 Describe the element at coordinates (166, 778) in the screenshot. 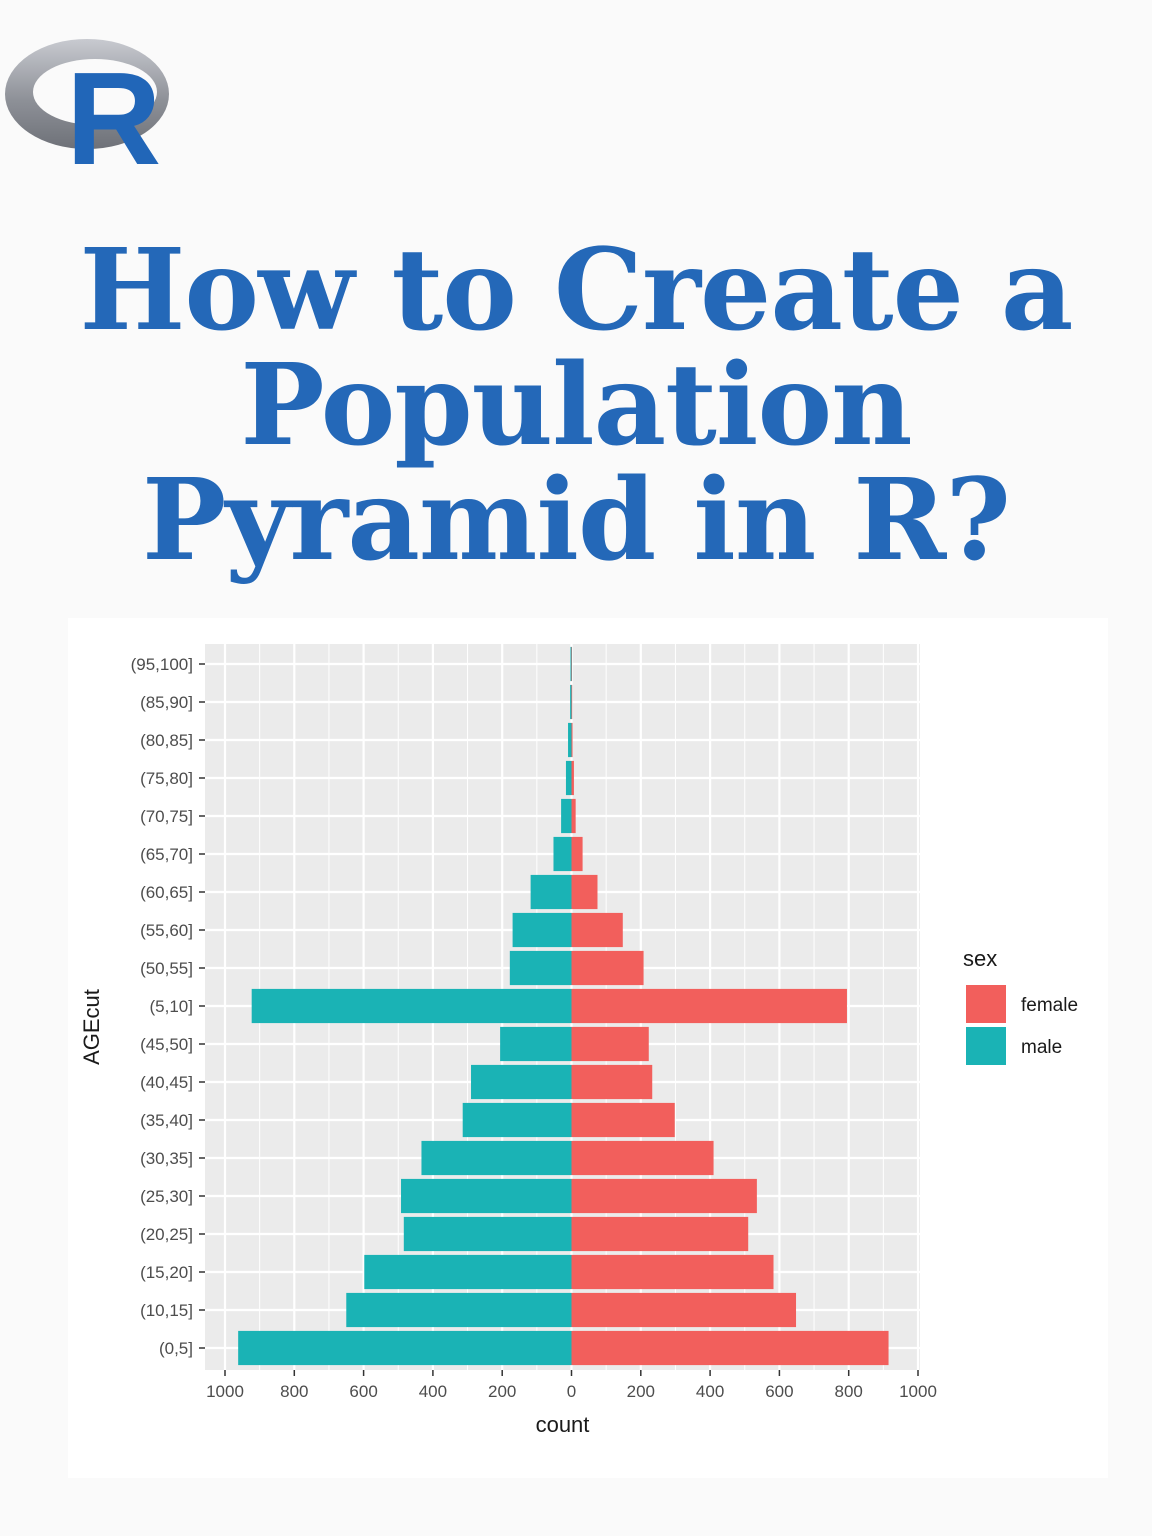

I see `y-tick-label: (75,80]` at that location.